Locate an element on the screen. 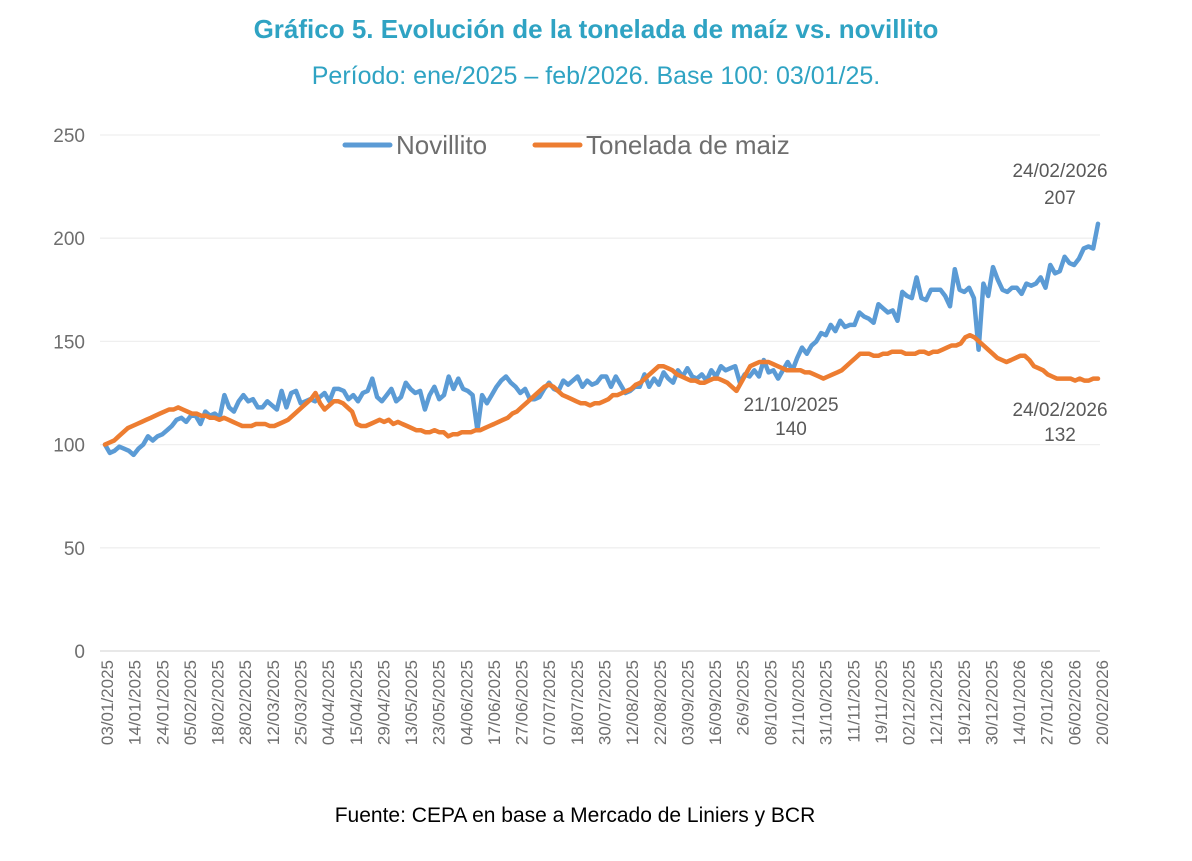  y-tick-label: 50 is located at coordinates (74, 549).